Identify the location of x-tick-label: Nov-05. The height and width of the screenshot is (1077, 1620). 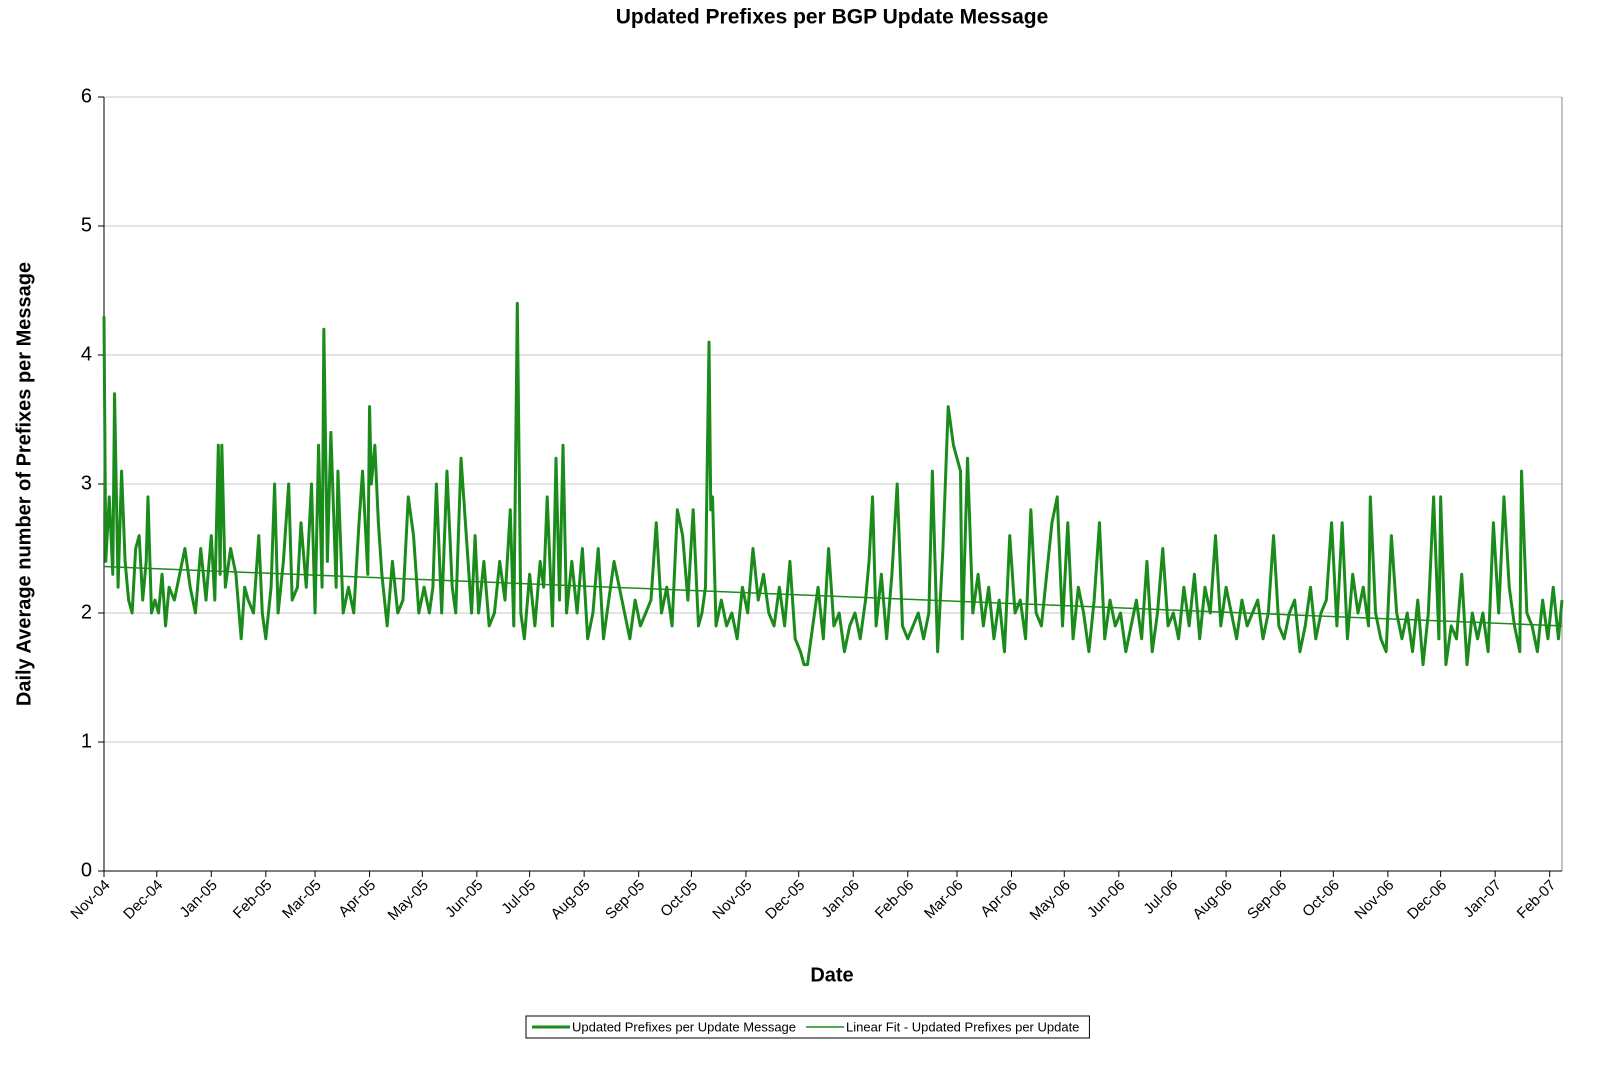
(732, 900).